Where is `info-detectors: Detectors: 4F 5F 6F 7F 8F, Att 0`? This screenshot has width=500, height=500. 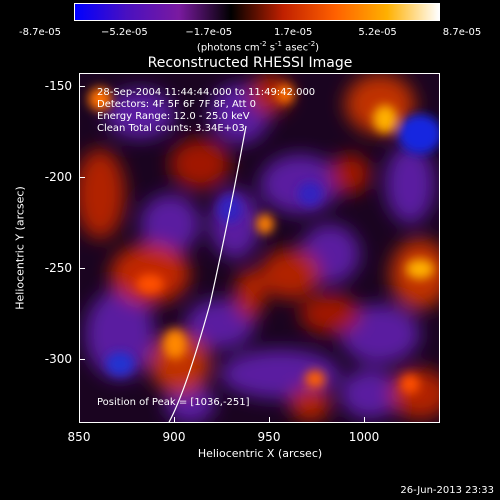 info-detectors: Detectors: 4F 5F 6F 7F 8F, Att 0 is located at coordinates (177, 104).